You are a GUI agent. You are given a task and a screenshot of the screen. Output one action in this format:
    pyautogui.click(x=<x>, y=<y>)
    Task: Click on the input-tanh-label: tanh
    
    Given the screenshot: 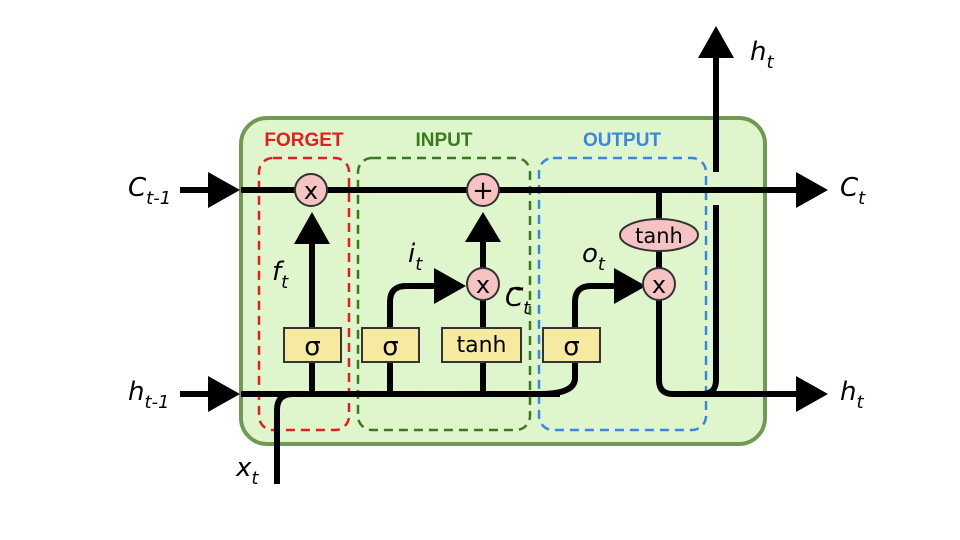 What is the action you would take?
    pyautogui.click(x=482, y=345)
    